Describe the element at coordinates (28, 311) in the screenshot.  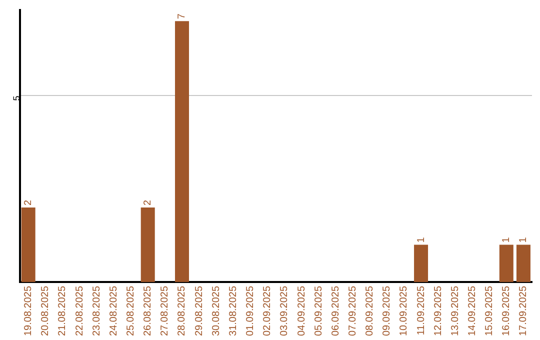
I see `x-tick-label: 19.08.2025` at that location.